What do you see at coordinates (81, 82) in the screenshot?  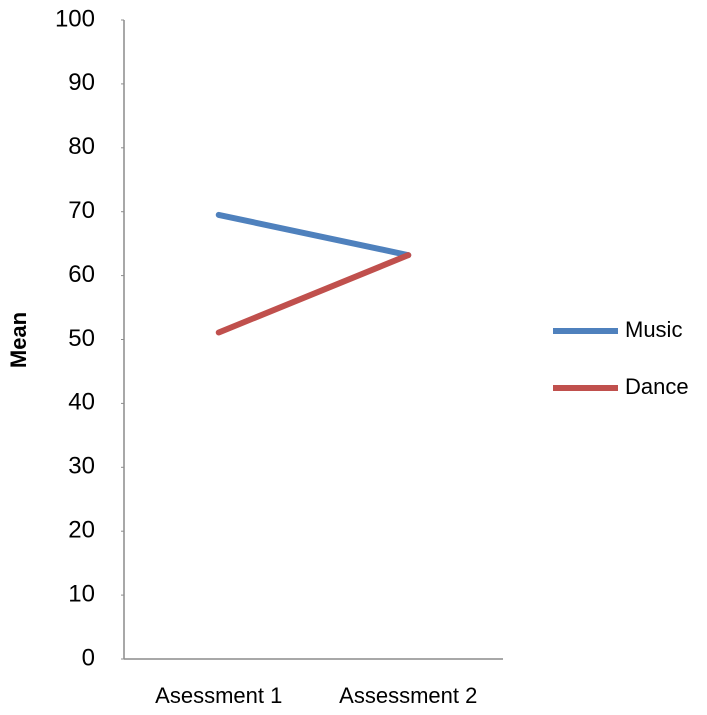 I see `y-tick-label: 90` at bounding box center [81, 82].